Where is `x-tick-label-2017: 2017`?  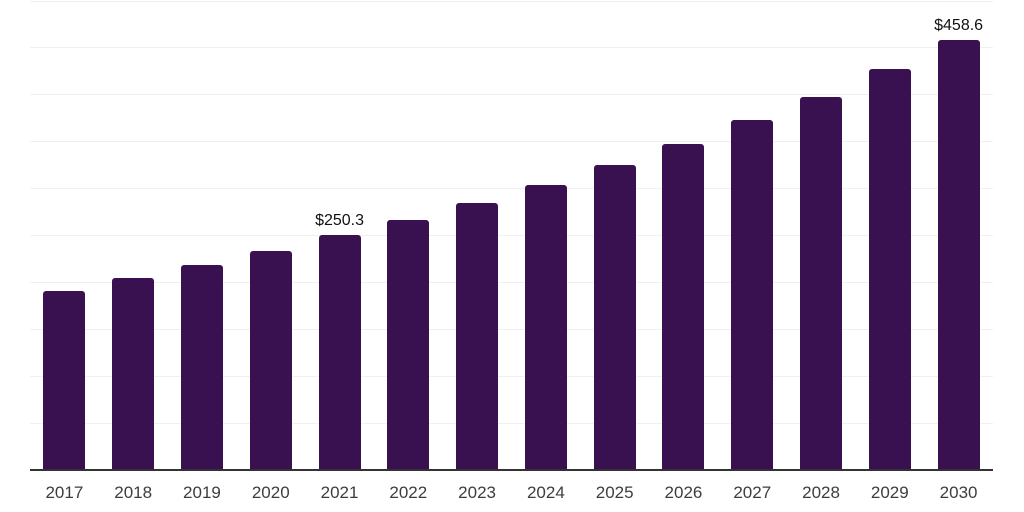 x-tick-label-2017: 2017 is located at coordinates (64, 492).